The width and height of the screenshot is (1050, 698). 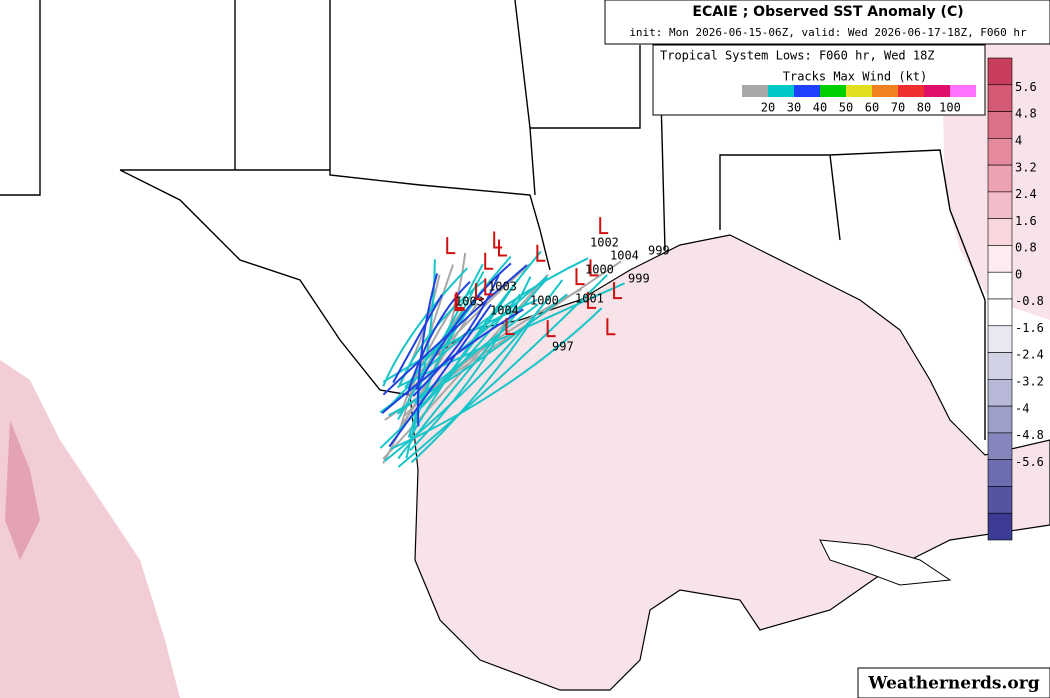 I want to click on lows-legend, so click(x=819, y=80).